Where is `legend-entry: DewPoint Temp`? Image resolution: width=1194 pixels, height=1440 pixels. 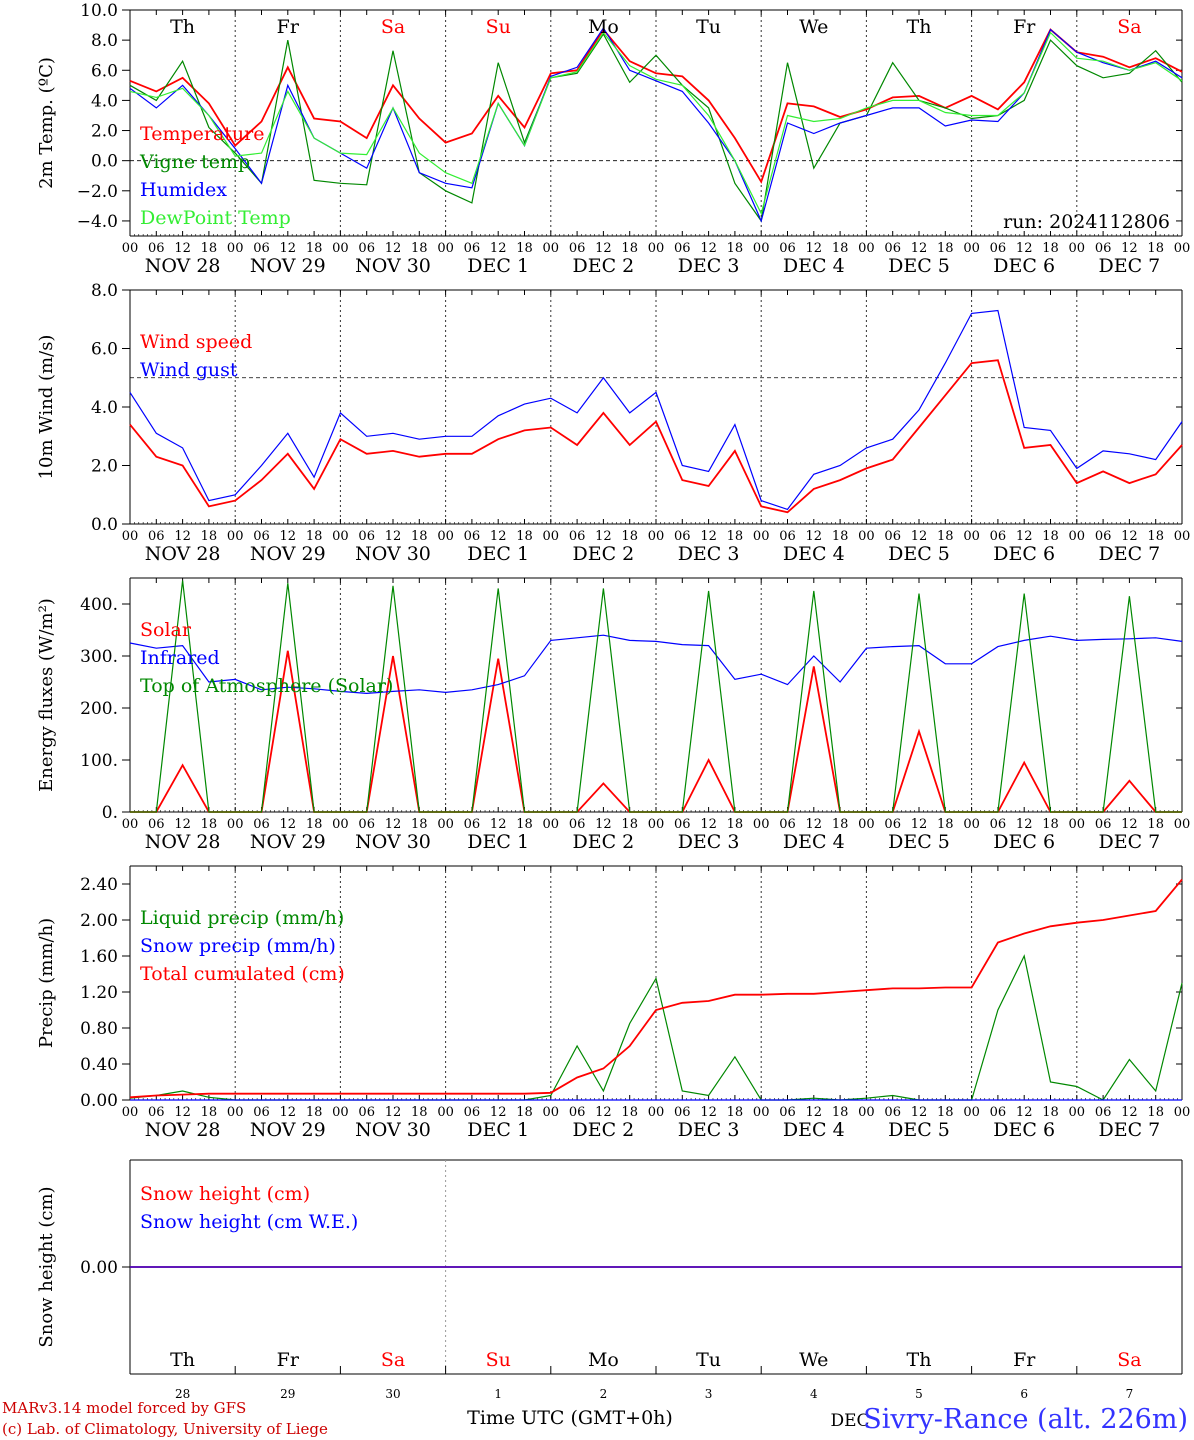
legend-entry: DewPoint Temp is located at coordinates (215, 218).